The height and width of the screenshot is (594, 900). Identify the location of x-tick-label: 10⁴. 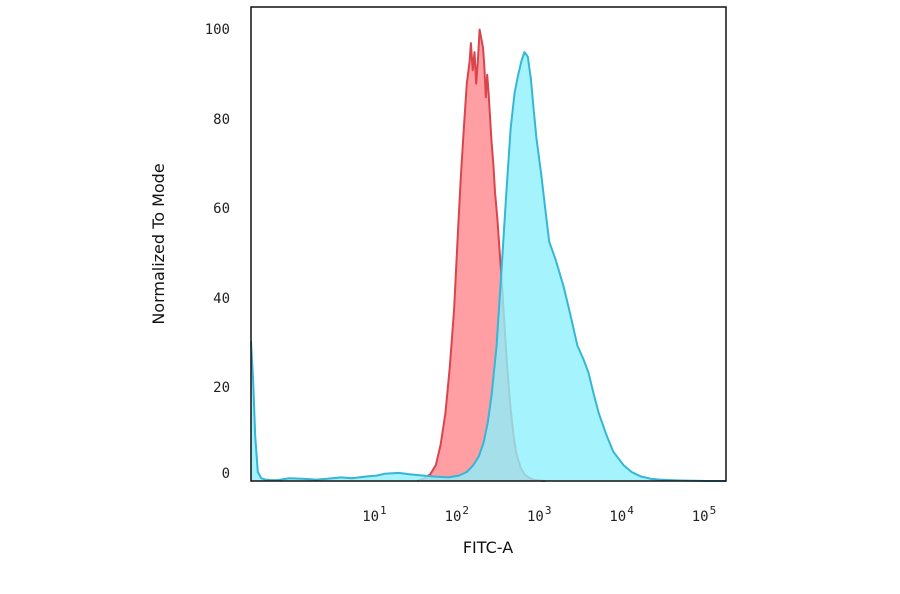
(621, 514).